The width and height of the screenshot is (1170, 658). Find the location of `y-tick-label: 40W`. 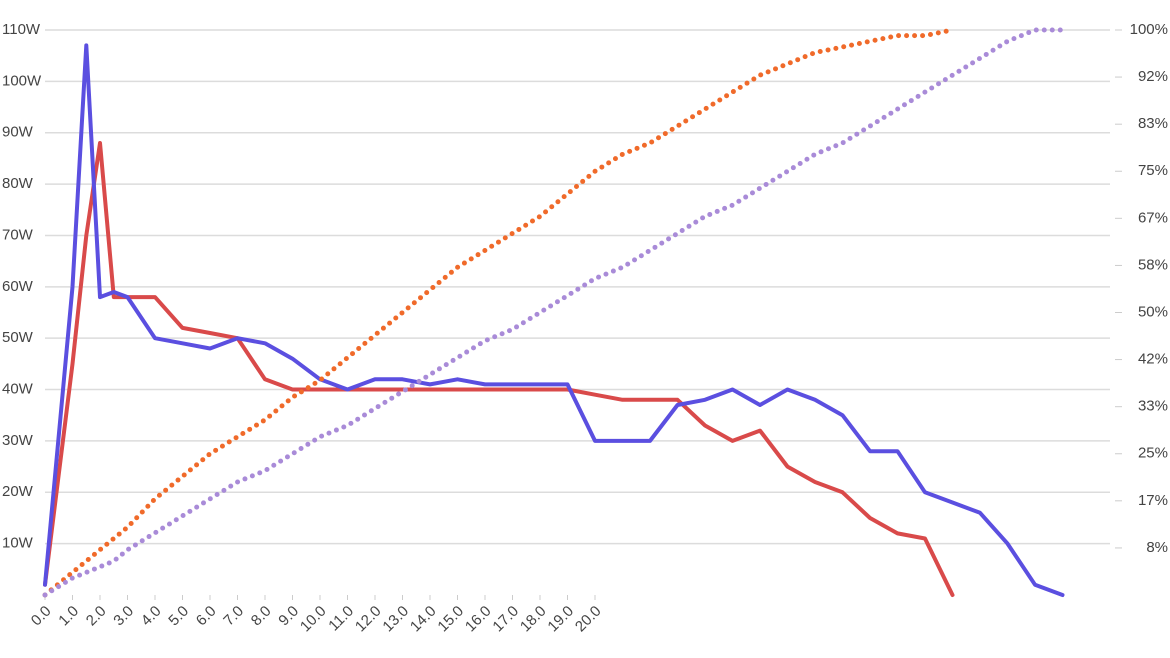

y-tick-label: 40W is located at coordinates (18, 389).